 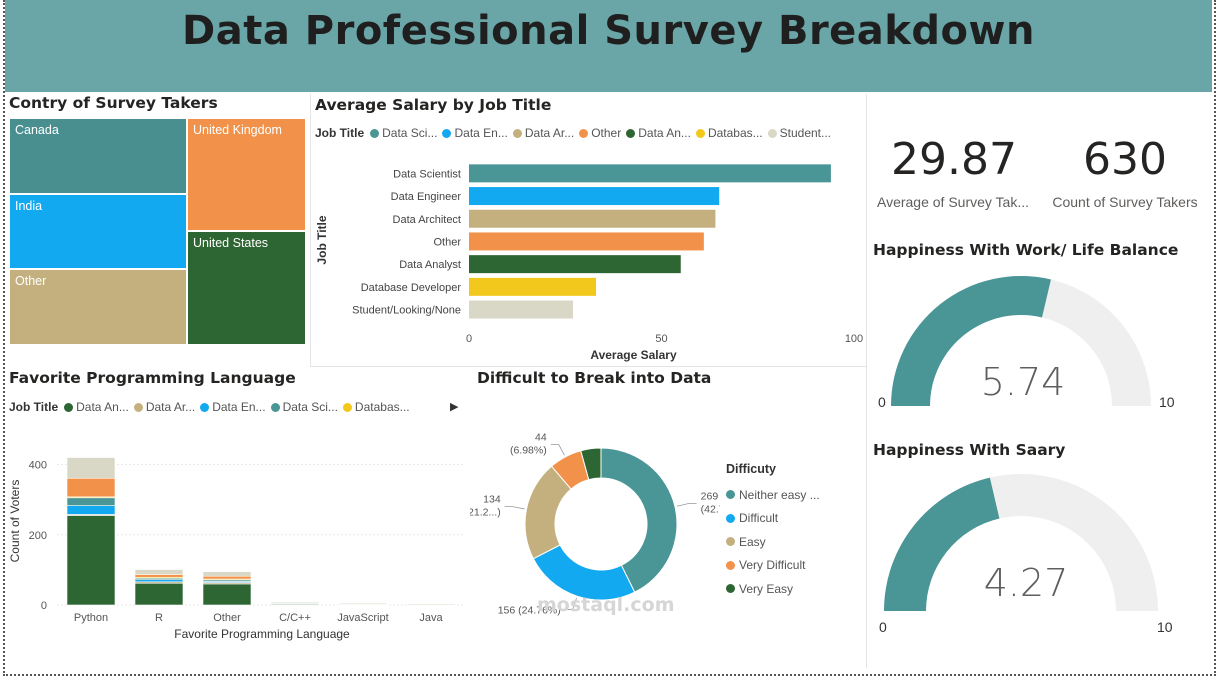 I want to click on header-banner: Data Professional Survey Breakdown, so click(x=608, y=46).